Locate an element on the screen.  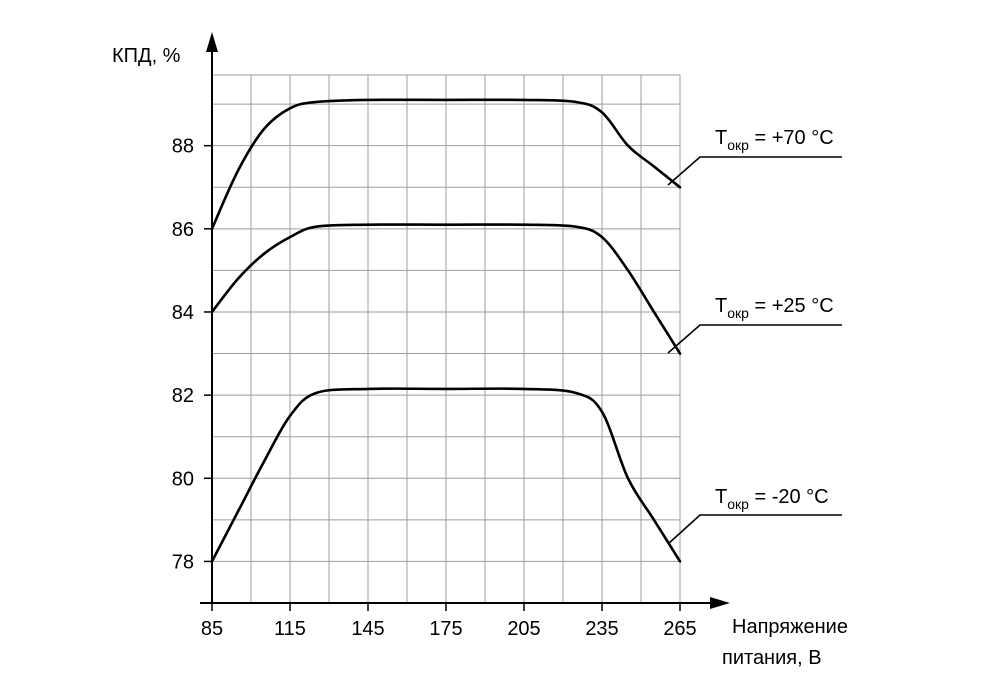
x-axis-label-line2: питания, В is located at coordinates (772, 658).